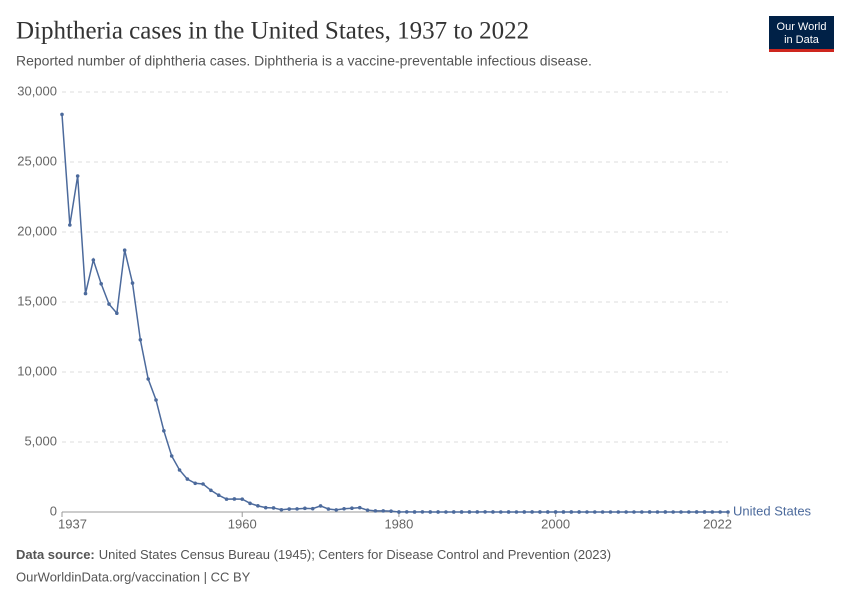 This screenshot has height=605, width=850. I want to click on y-tick-label: 30,000, so click(37, 90).